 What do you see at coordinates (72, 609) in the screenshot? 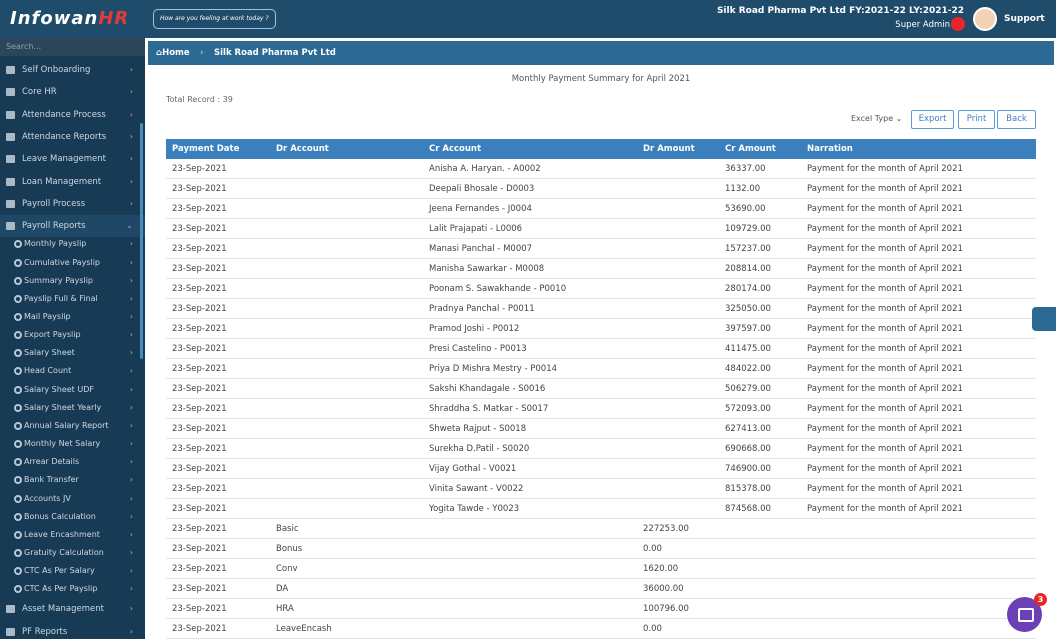
I see `menu-item: Asset Management ›` at bounding box center [72, 609].